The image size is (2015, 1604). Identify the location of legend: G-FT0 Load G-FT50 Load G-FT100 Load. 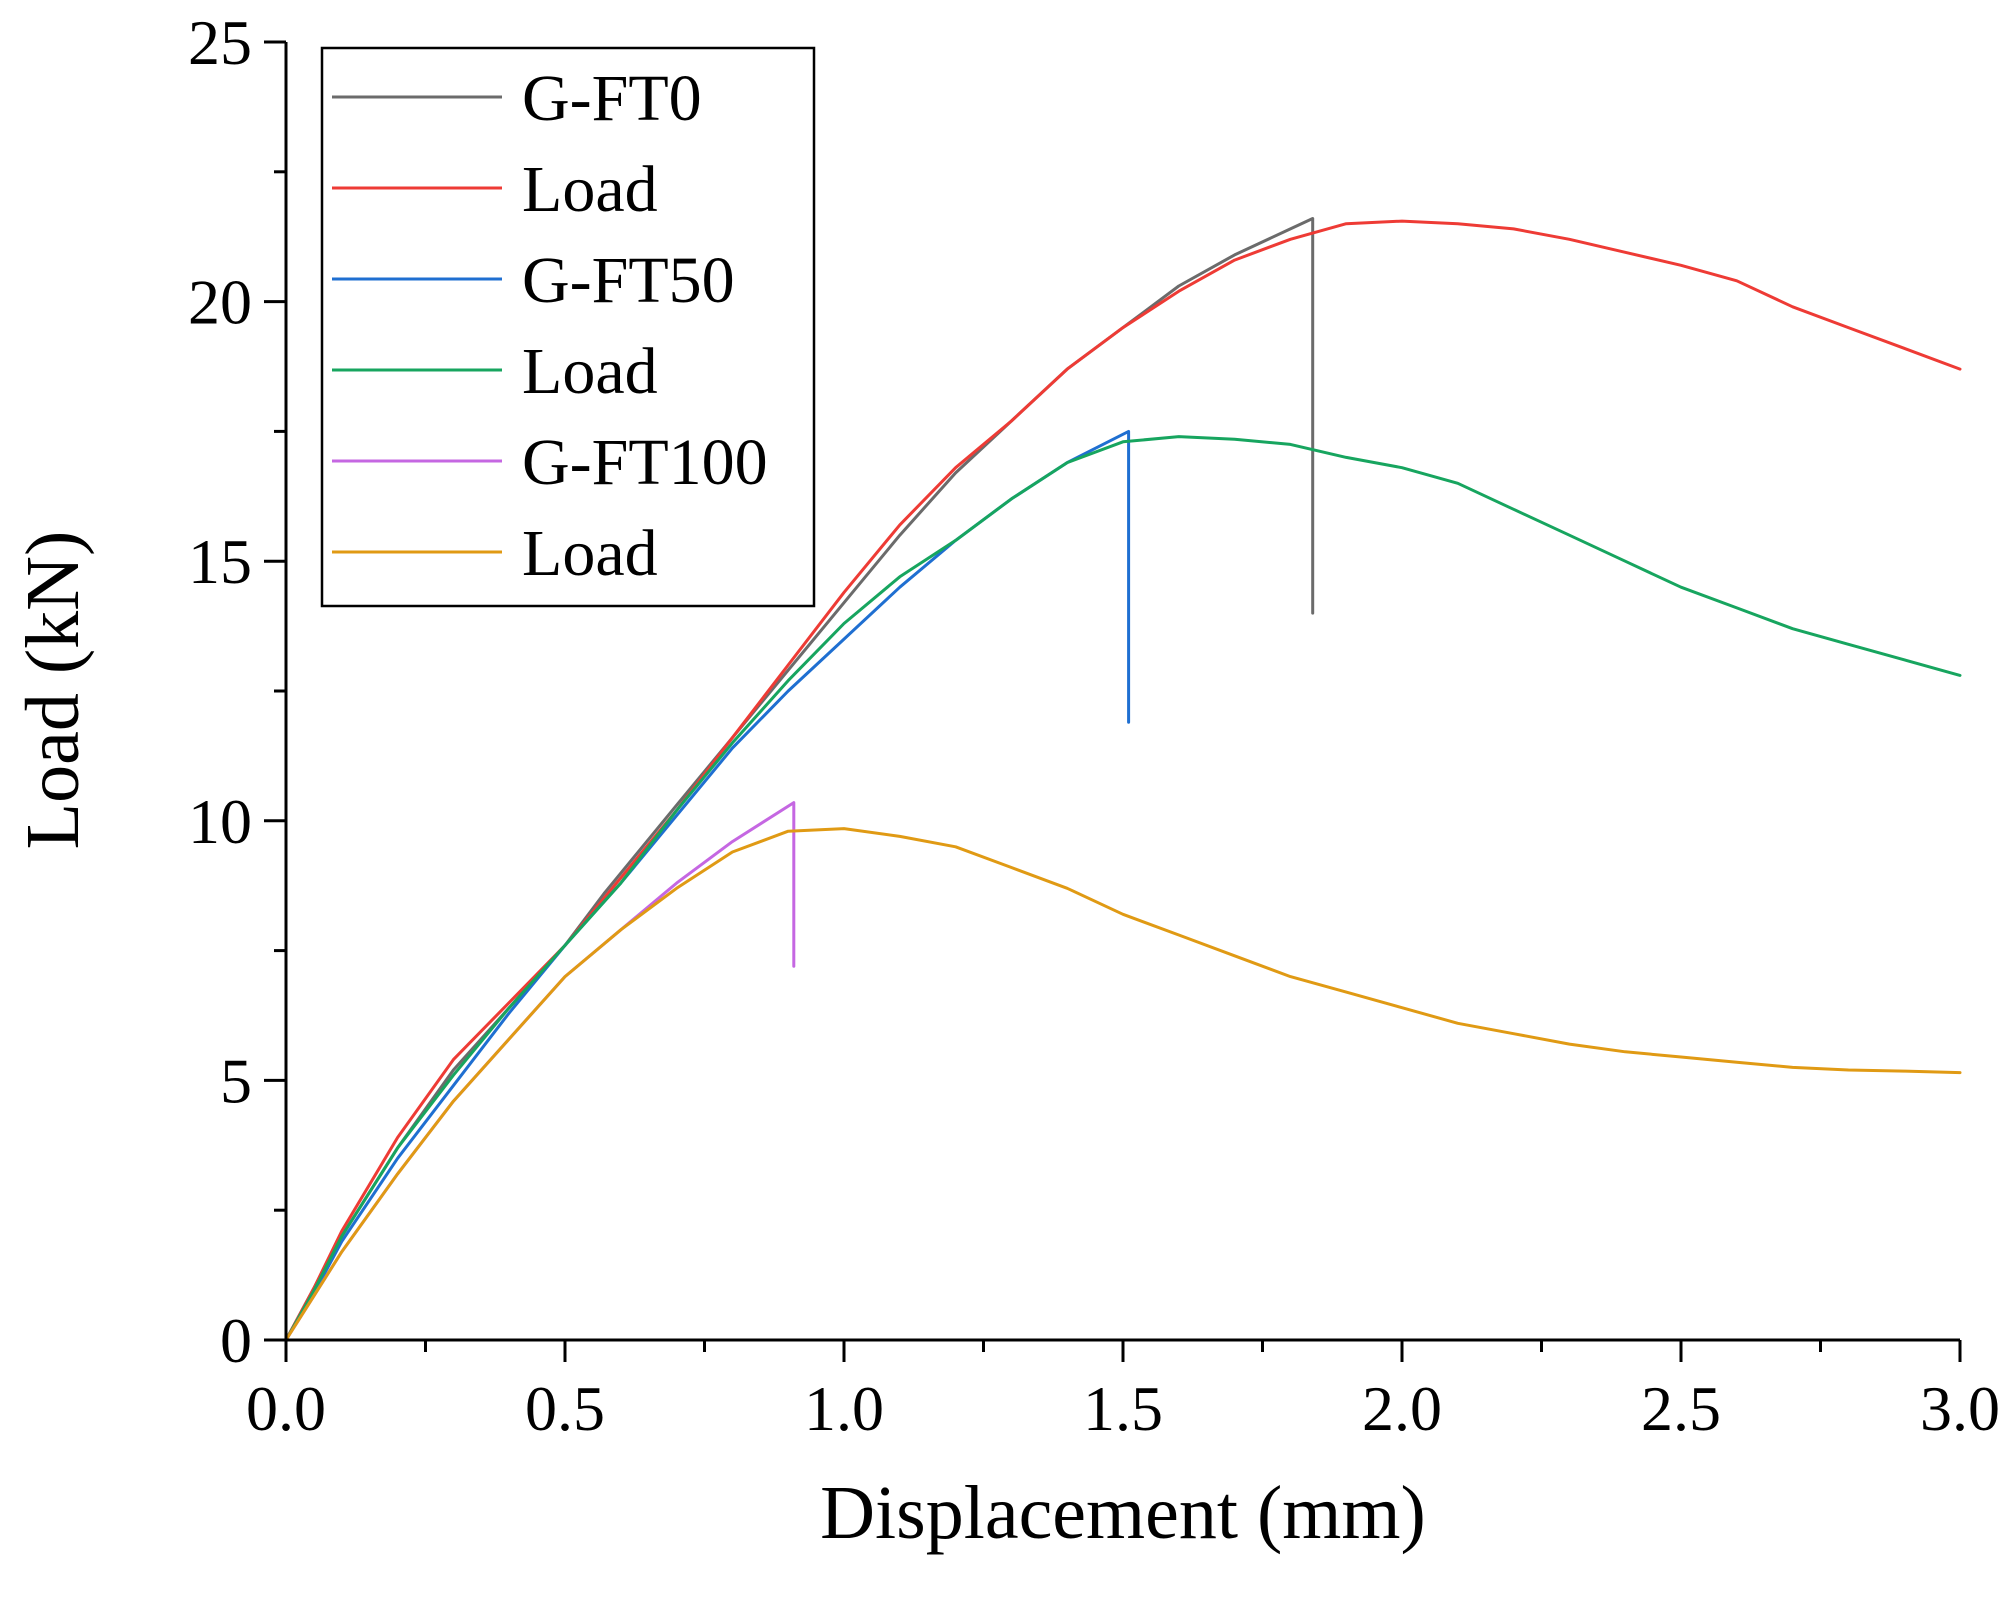
(568, 327).